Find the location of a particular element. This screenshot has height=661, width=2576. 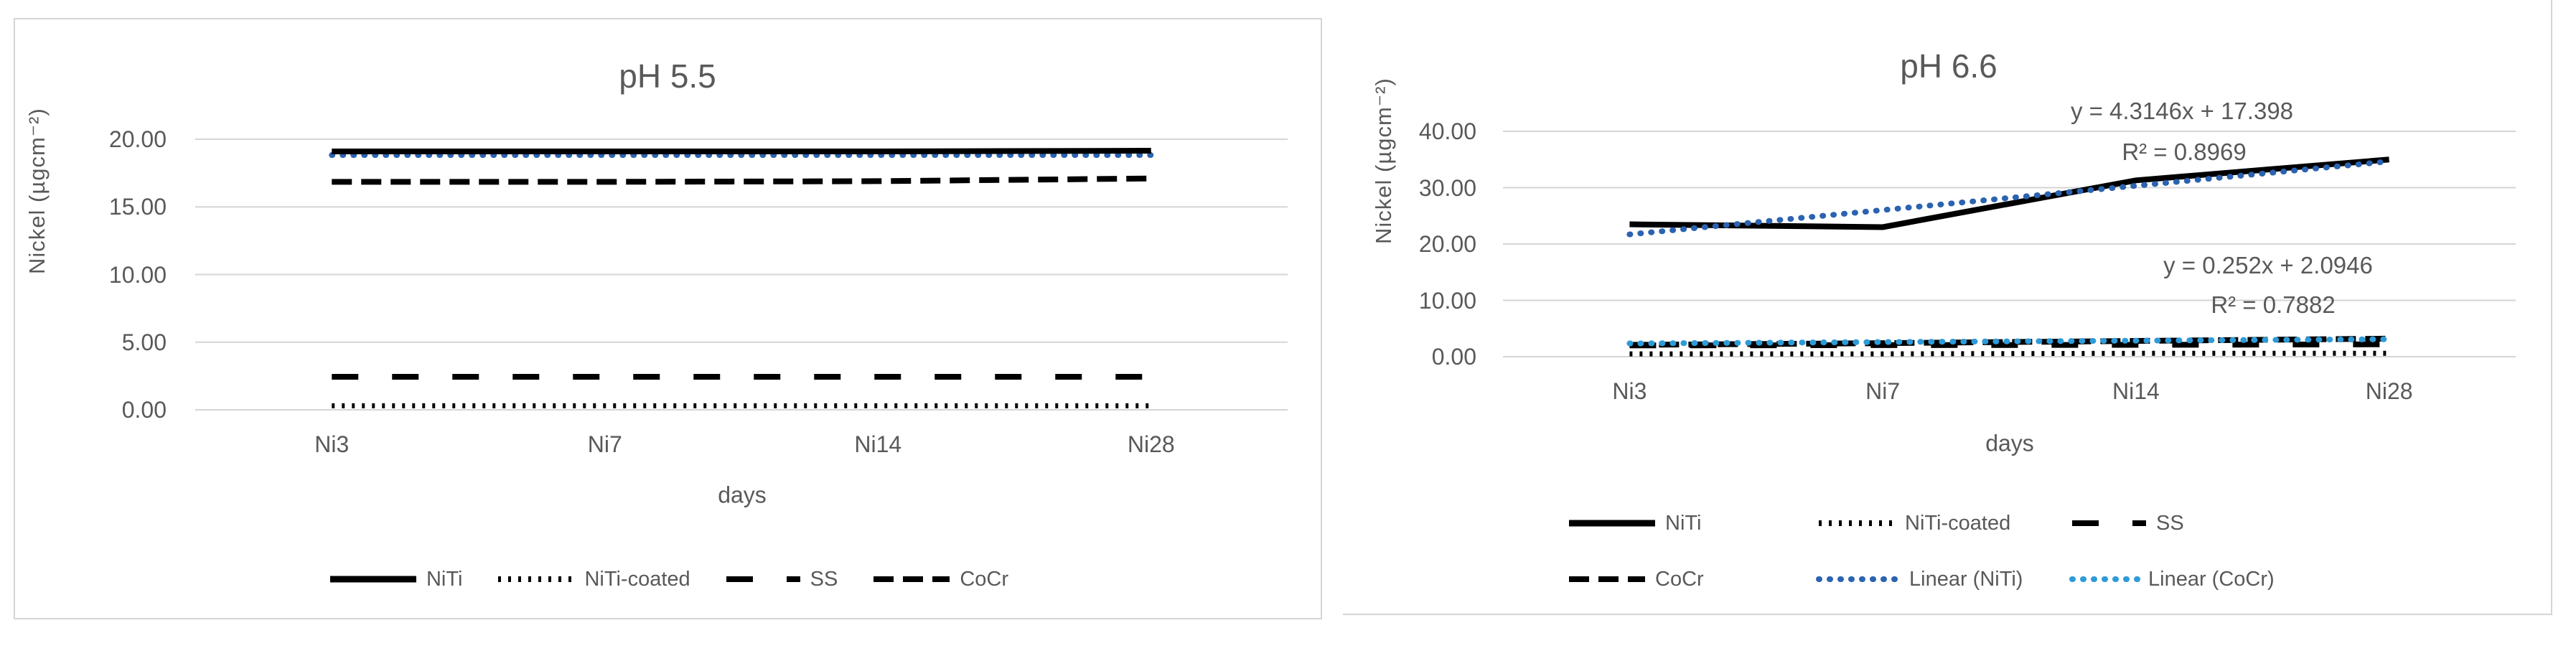

plot-area-ph66 is located at coordinates (2010, 244).